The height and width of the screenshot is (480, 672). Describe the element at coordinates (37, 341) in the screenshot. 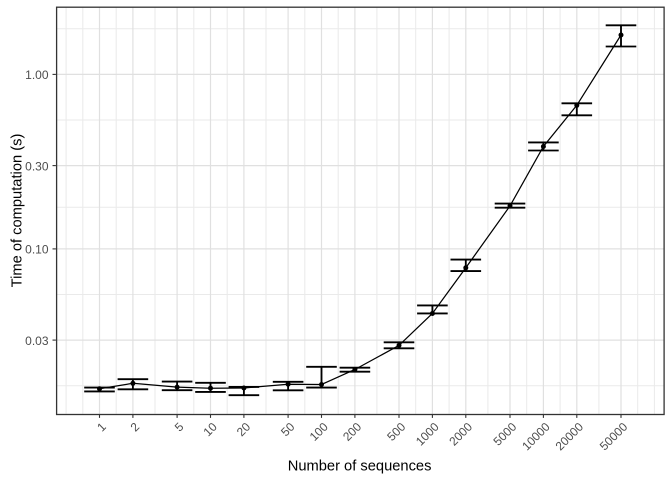

I see `svg-text: 0.03` at that location.